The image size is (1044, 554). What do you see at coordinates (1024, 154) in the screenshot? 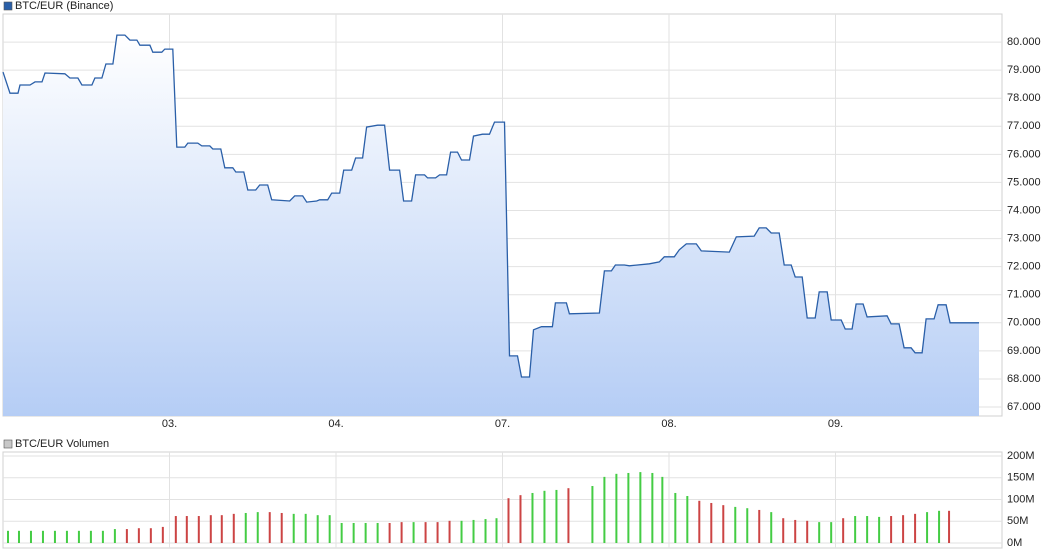
I see `y-tick-label: 76.000` at bounding box center [1024, 154].